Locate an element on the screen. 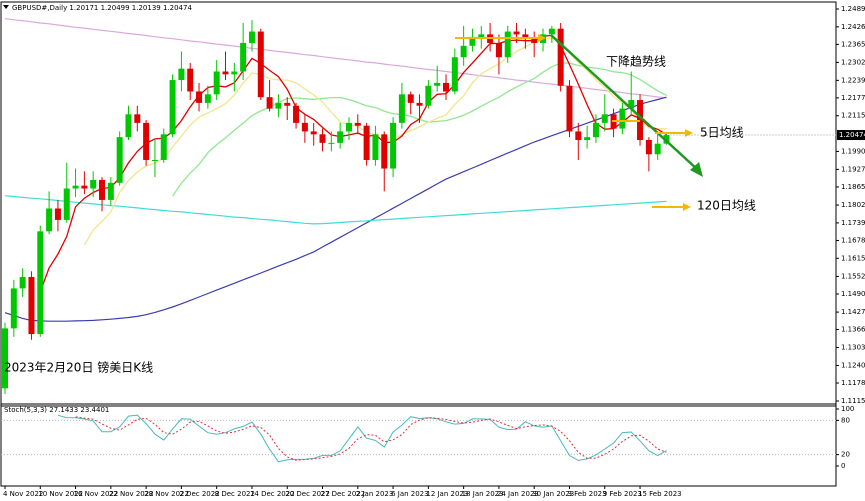 The image size is (865, 501). y-tick-label: 1.13660 is located at coordinates (853, 330).